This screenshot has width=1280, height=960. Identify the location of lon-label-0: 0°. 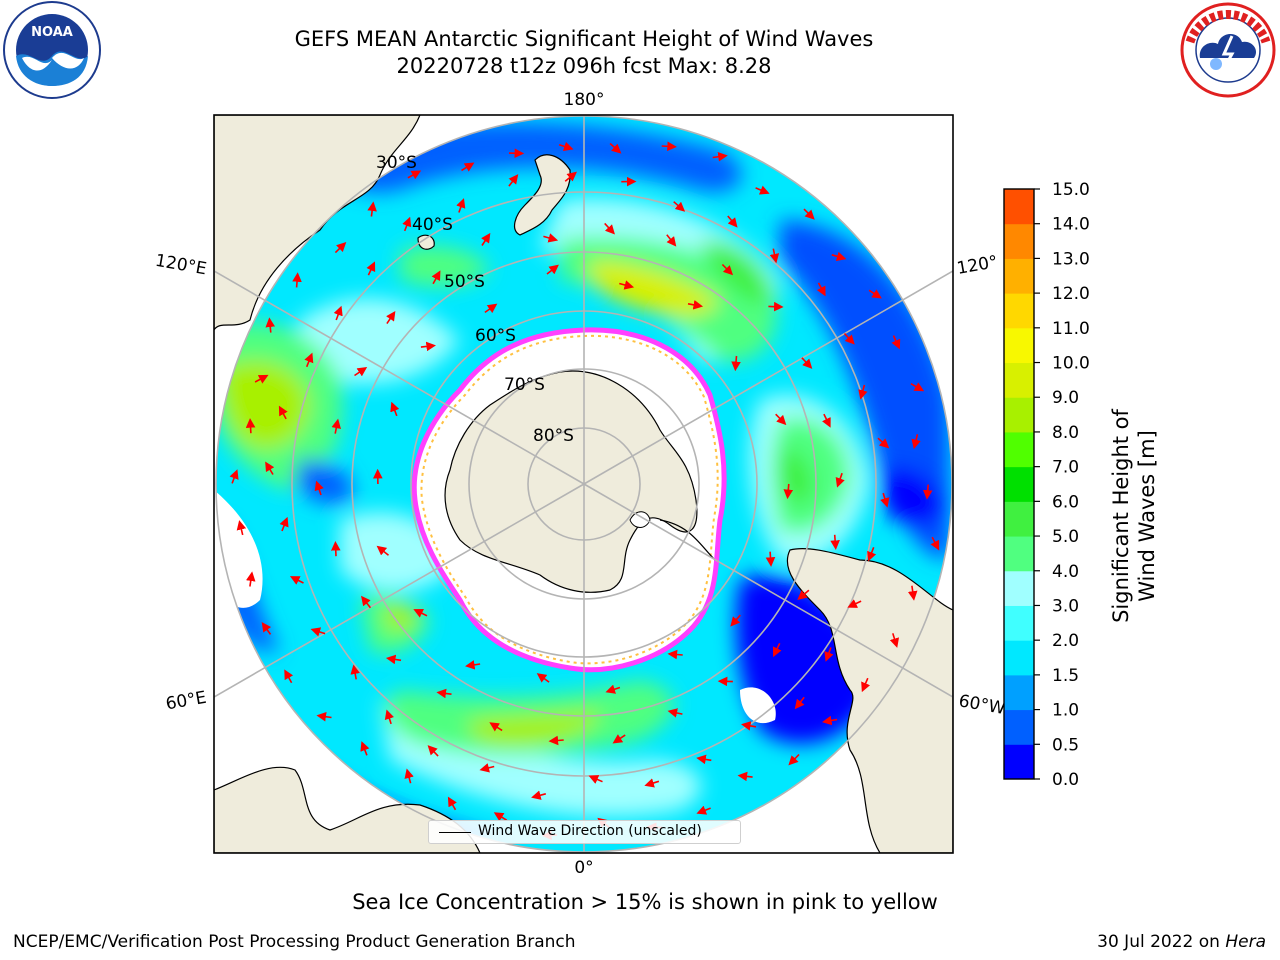
(583, 868).